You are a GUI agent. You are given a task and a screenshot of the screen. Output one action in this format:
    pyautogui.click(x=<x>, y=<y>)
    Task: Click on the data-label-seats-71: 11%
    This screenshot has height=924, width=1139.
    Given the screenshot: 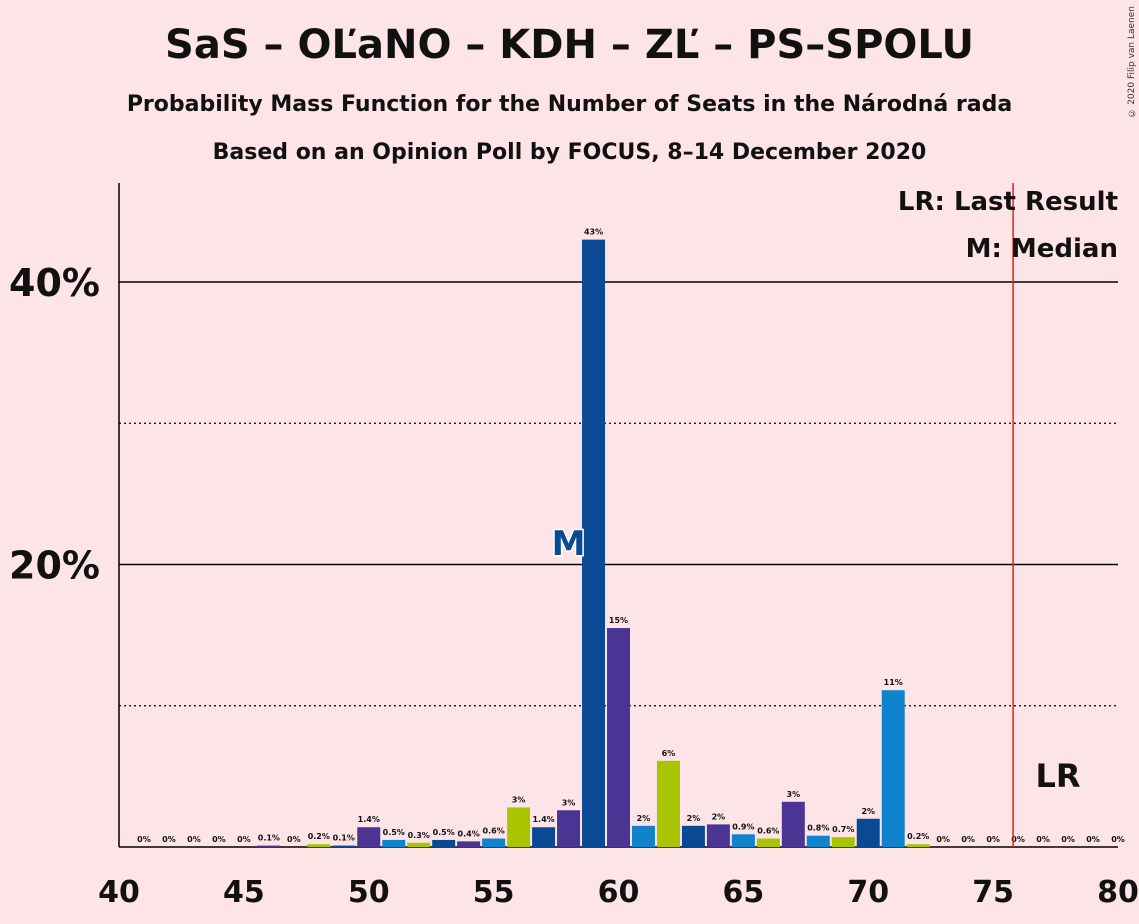 What is the action you would take?
    pyautogui.click(x=893, y=682)
    